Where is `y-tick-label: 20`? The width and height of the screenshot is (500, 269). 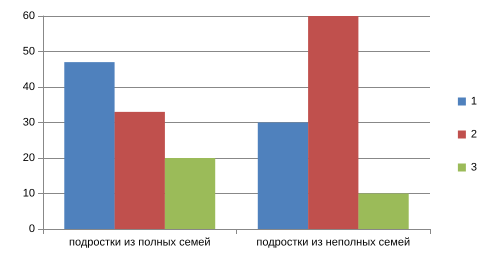
y-tick-label: 20 is located at coordinates (28, 158).